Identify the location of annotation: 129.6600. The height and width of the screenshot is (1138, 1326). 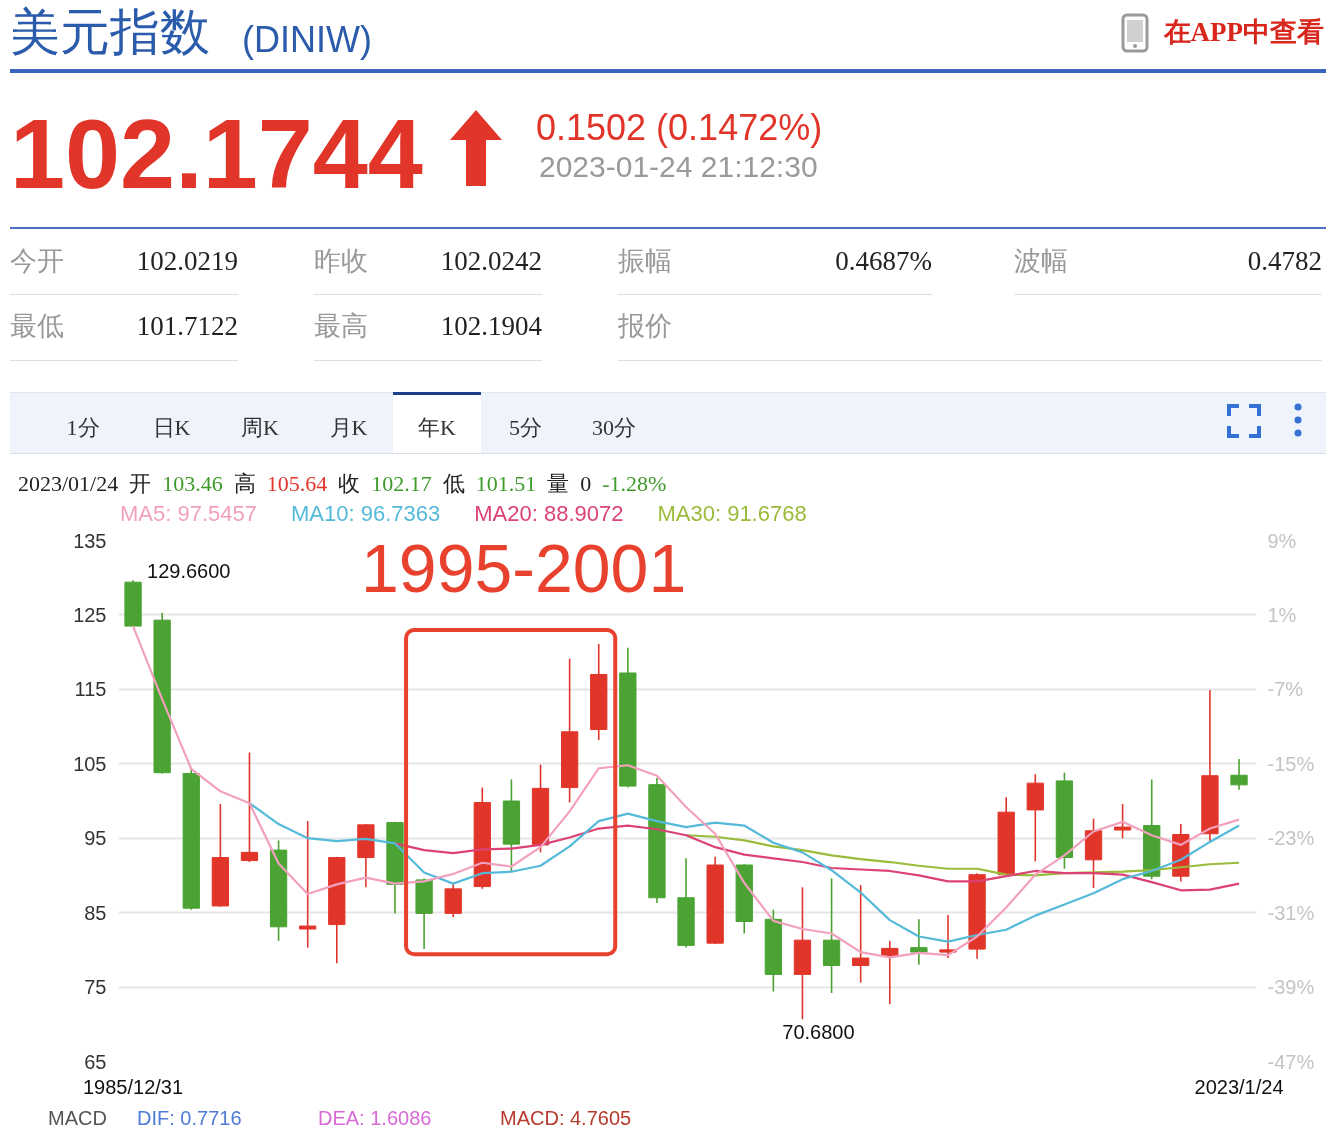
(189, 571).